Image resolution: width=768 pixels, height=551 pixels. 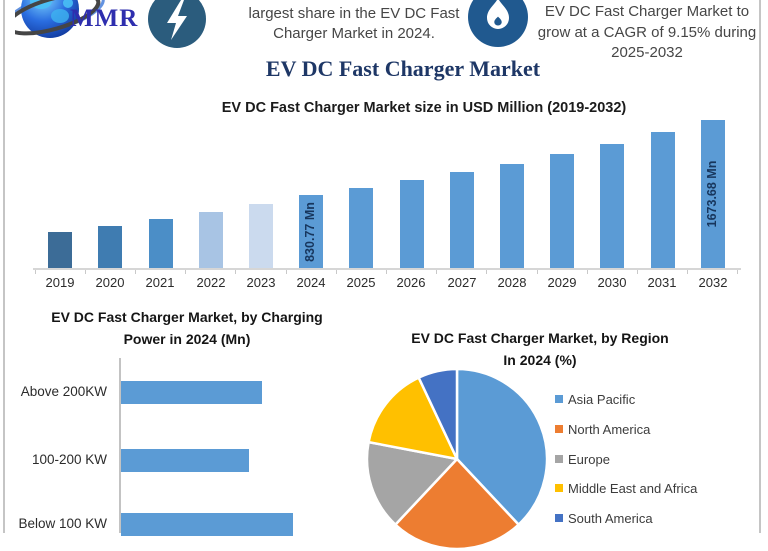 I want to click on left-border, so click(x=4, y=266).